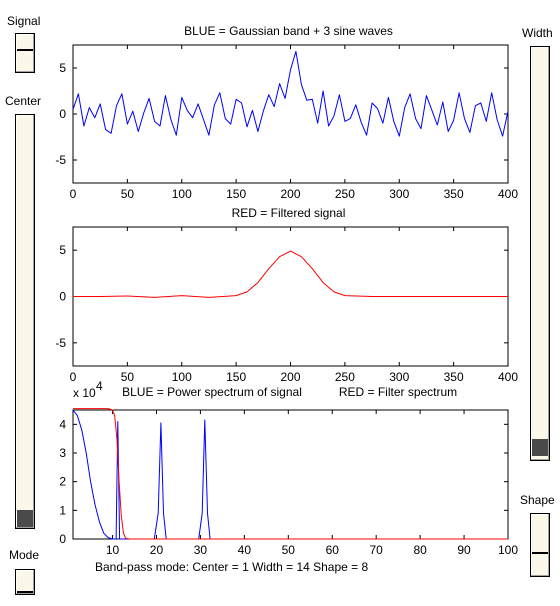 The image size is (560, 606). What do you see at coordinates (99, 386) in the screenshot?
I see `y-exponent-power: 4` at bounding box center [99, 386].